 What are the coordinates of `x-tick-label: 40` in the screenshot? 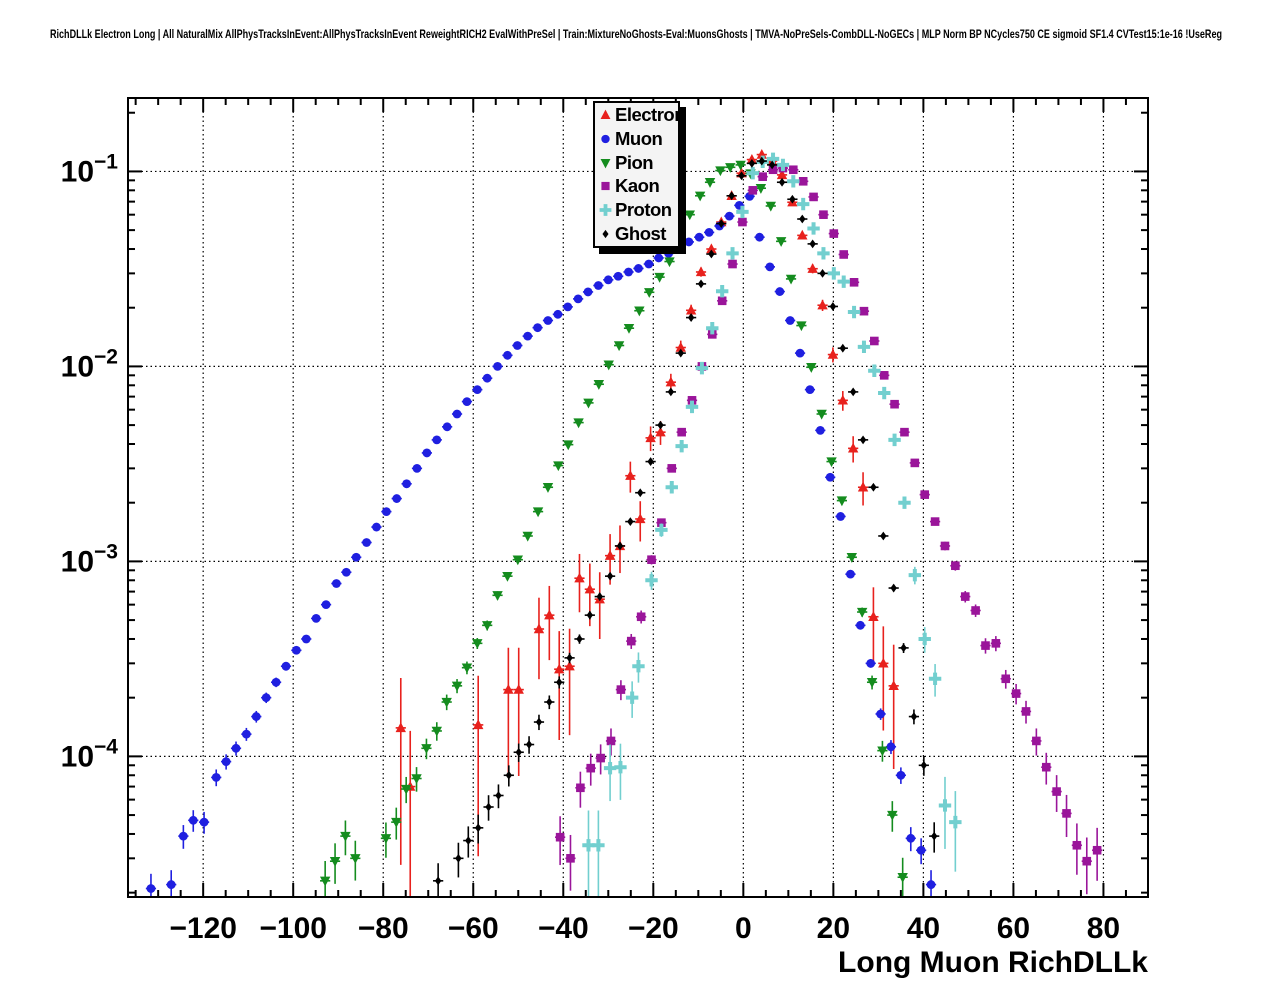 It's located at (923, 928).